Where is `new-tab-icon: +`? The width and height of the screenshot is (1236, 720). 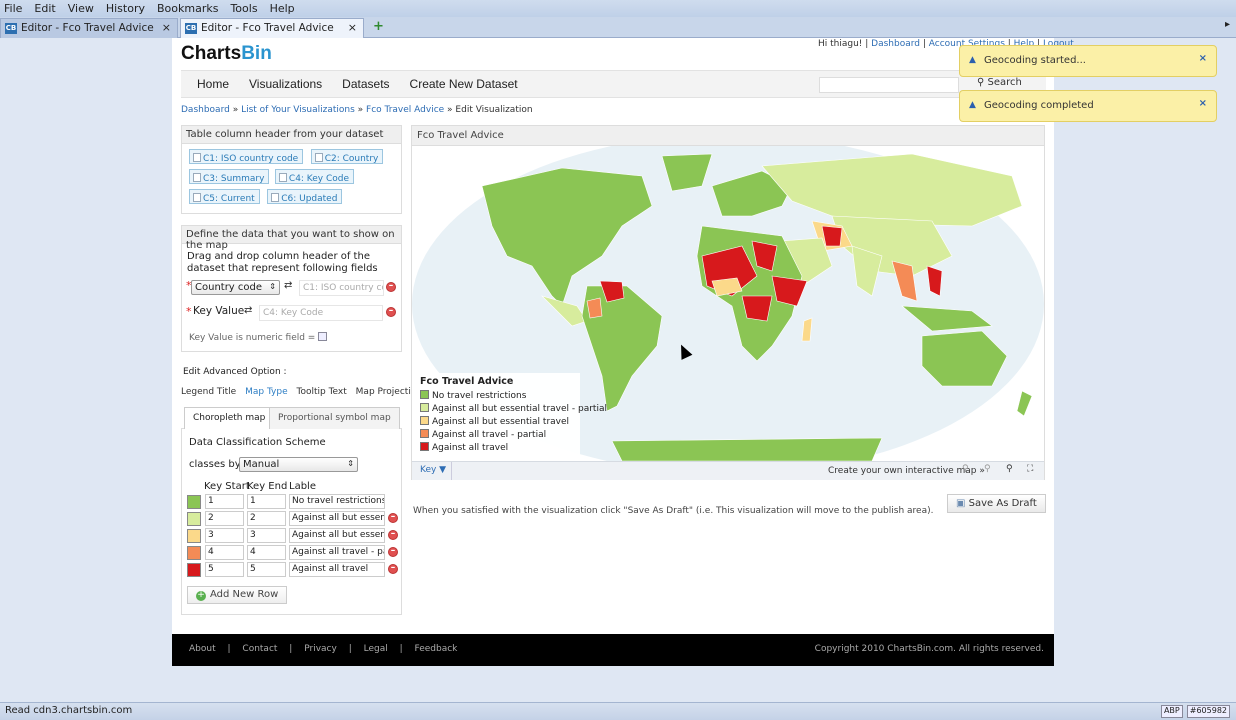
new-tab-icon: + is located at coordinates (378, 26).